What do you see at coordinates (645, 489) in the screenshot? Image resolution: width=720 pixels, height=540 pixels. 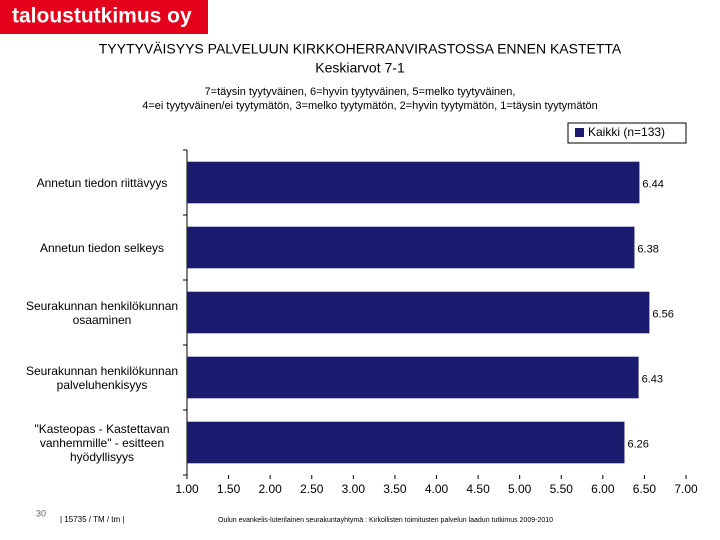 I see `x-tick-label: 6.50` at bounding box center [645, 489].